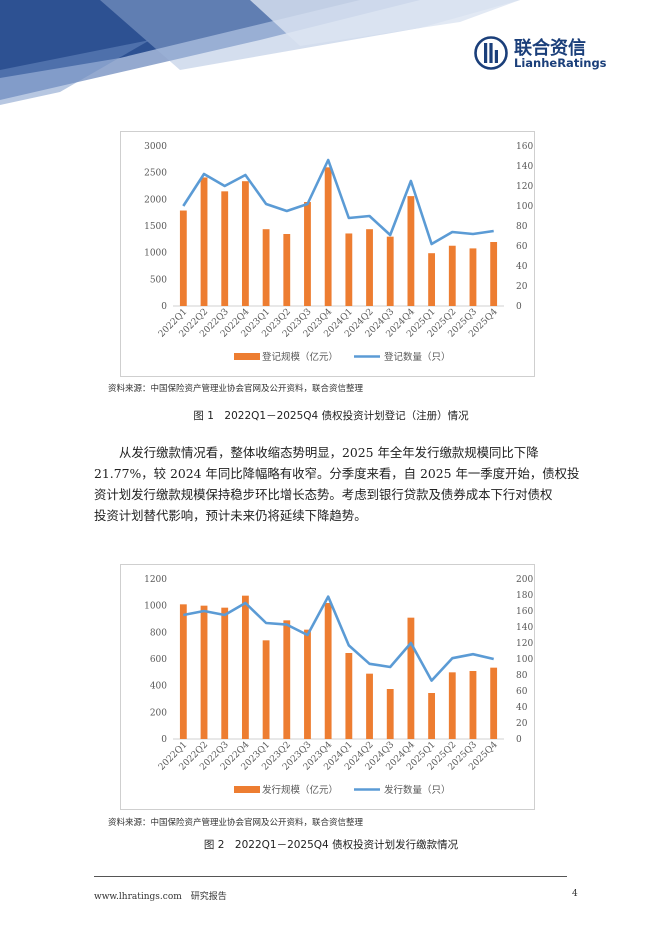 The width and height of the screenshot is (662, 936). What do you see at coordinates (155, 200) in the screenshot?
I see `fig1-left-tick-label: 2000` at bounding box center [155, 200].